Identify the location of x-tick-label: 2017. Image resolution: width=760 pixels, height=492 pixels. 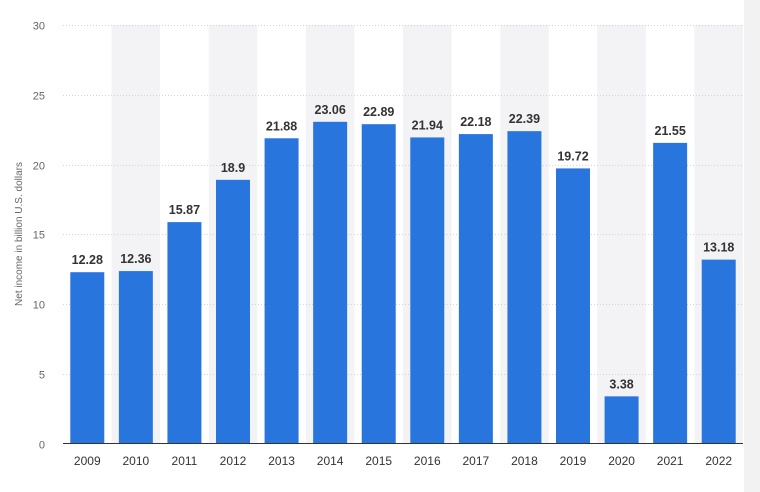
(476, 461).